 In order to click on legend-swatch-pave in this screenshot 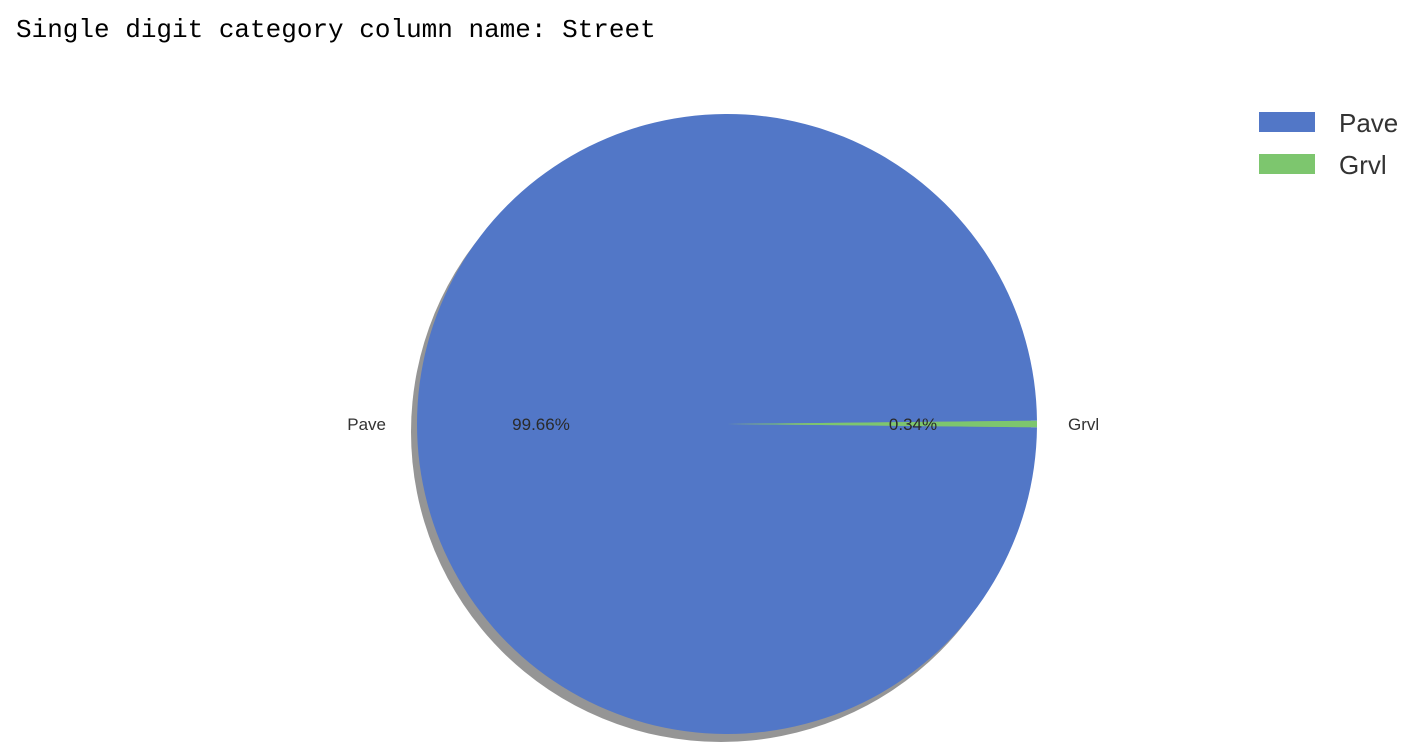, I will do `click(1287, 122)`.